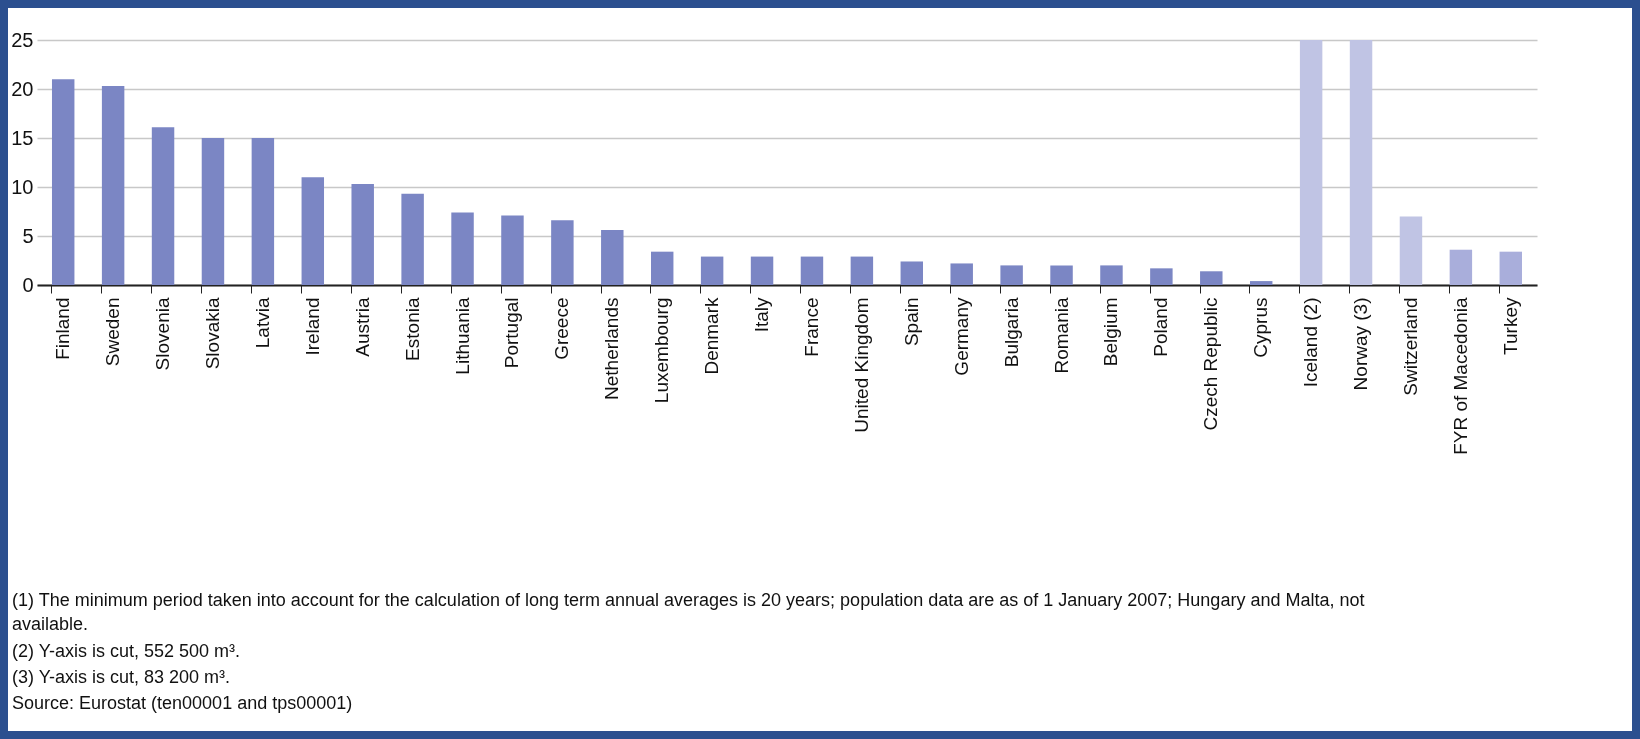  I want to click on x-tick-label: Estonia, so click(412, 329).